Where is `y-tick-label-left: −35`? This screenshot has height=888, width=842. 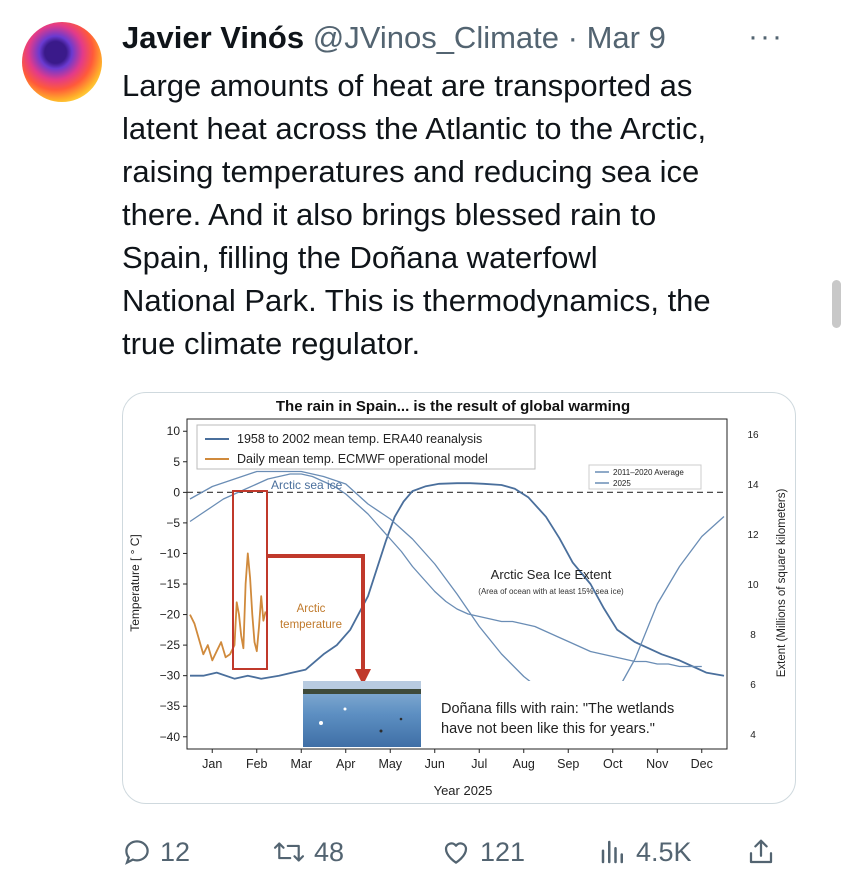 y-tick-label-left: −35 is located at coordinates (170, 706).